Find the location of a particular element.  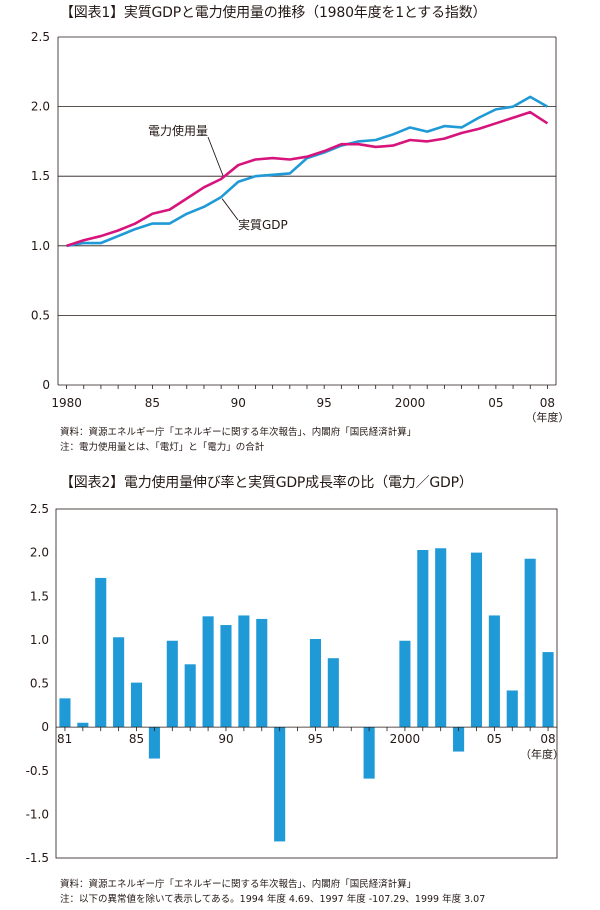

chart1-callout-electricity: 電力使用量 is located at coordinates (178, 130).